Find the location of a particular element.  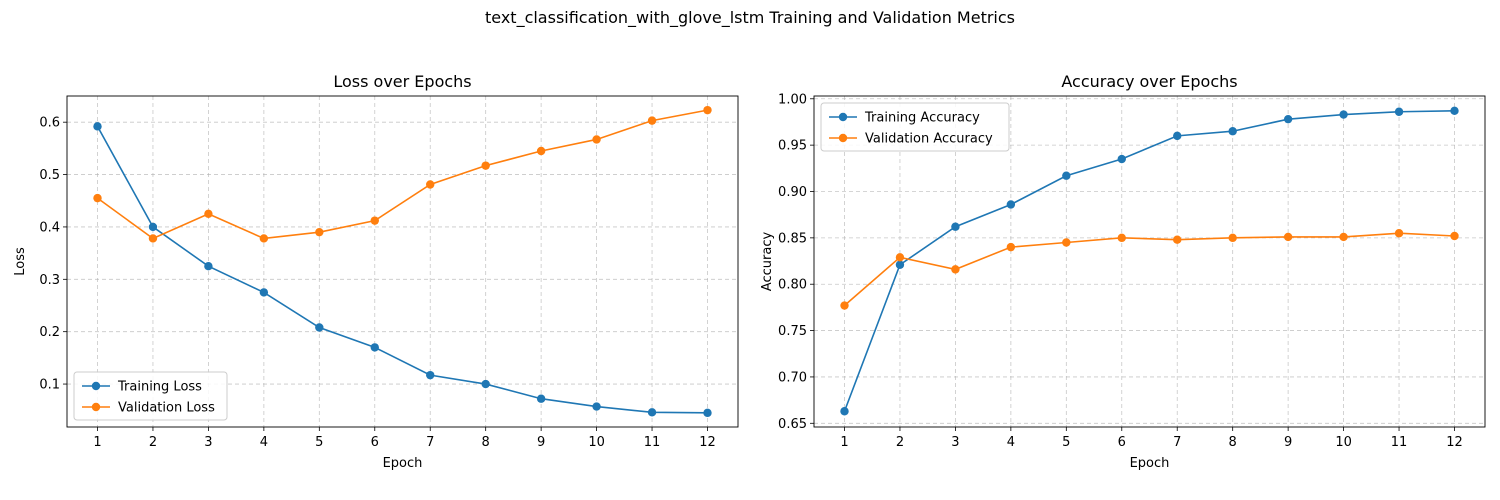

y-tick-label: 0.6 is located at coordinates (49, 123).